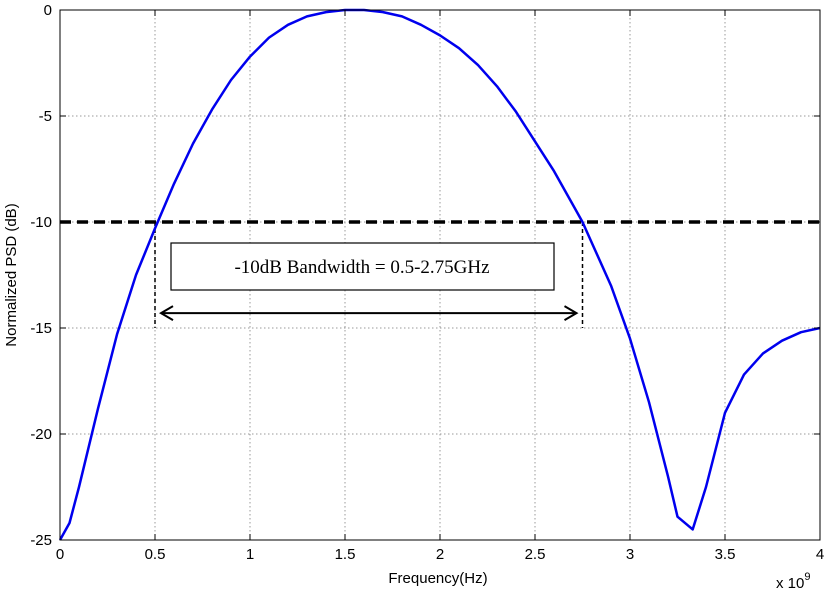  I want to click on x-tick-label: 3.5, so click(725, 554).